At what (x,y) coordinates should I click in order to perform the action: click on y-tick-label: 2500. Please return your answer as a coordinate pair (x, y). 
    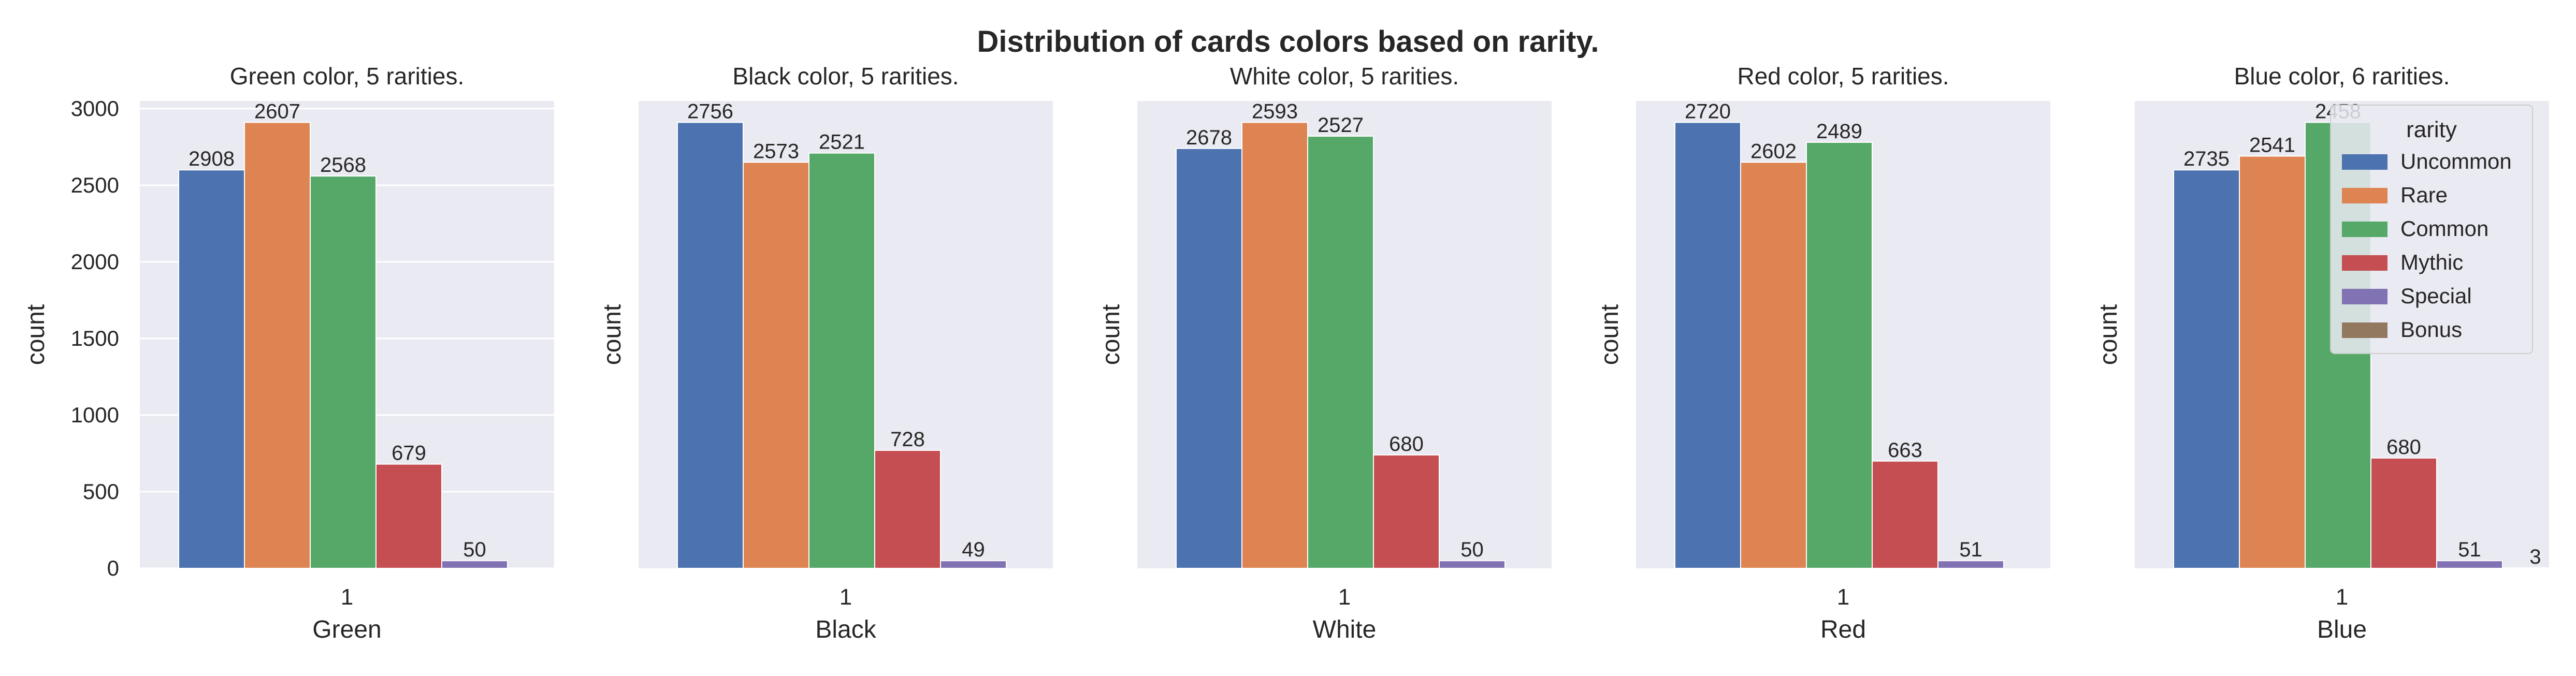
    Looking at the image, I should click on (95, 185).